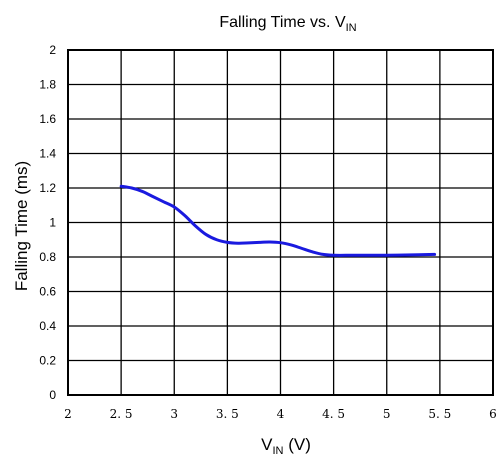  I want to click on y-tick-label: 0.4, so click(47, 326).